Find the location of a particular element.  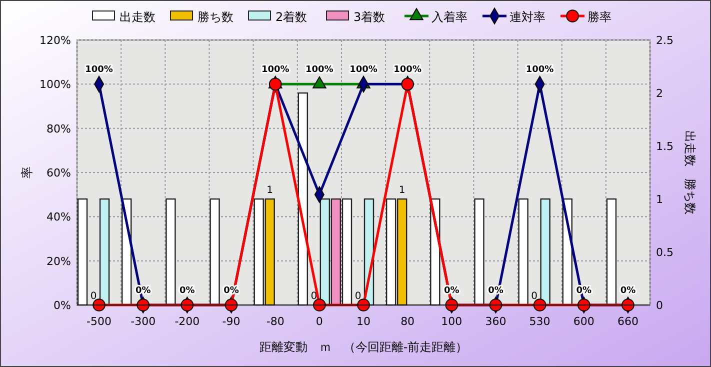

x-tick-label: 530 is located at coordinates (539, 321).